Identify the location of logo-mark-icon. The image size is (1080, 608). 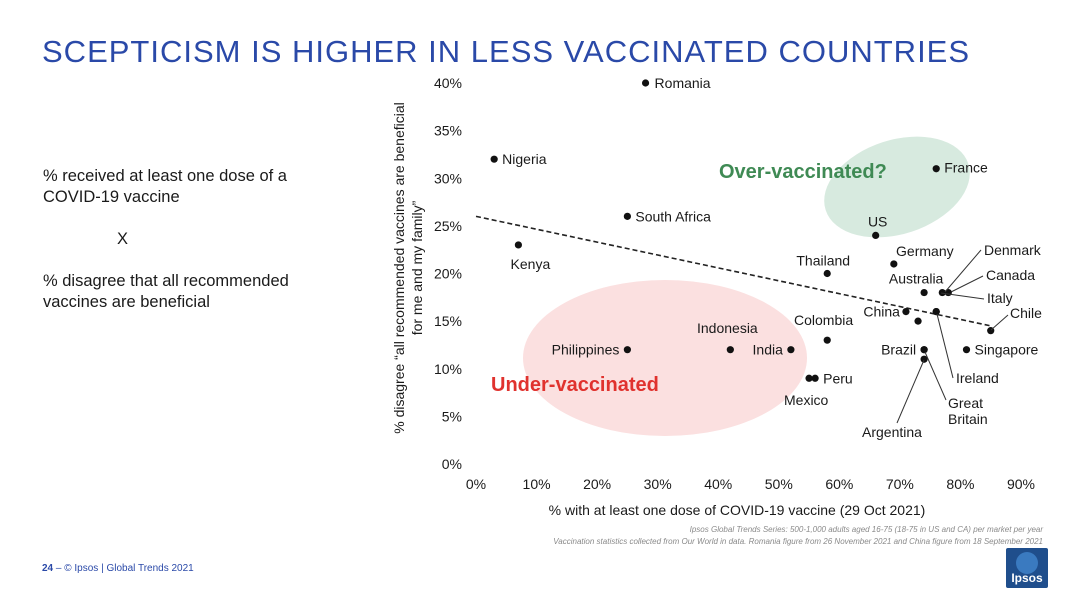
(1027, 563).